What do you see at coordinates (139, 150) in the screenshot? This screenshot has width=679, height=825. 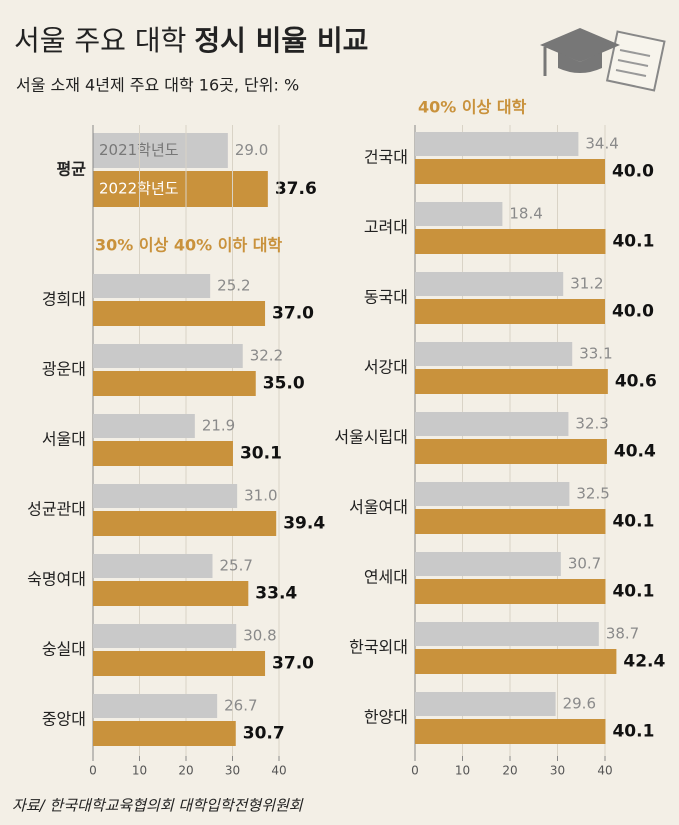 I see `legend-label: 2021학년도` at bounding box center [139, 150].